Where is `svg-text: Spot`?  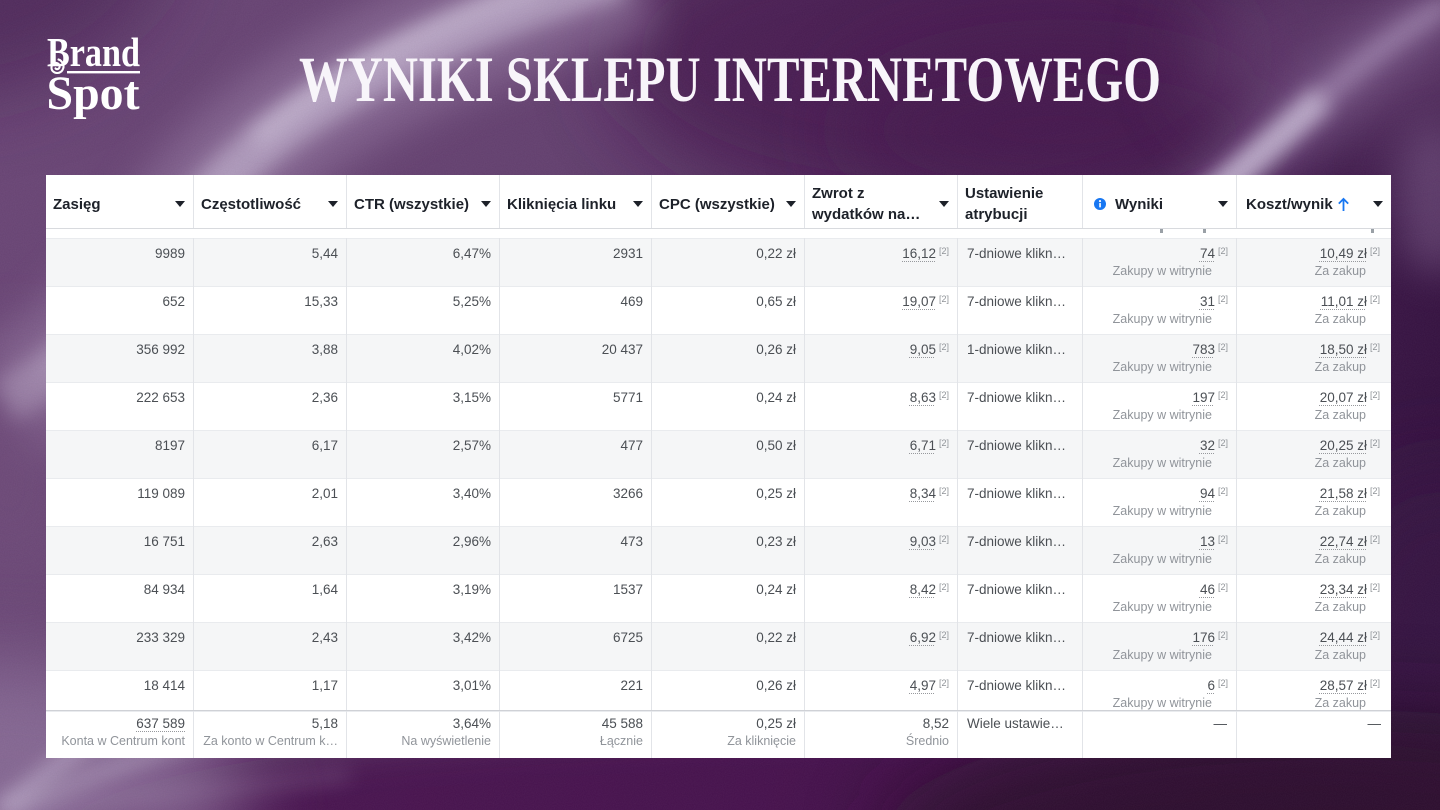 svg-text: Spot is located at coordinates (93, 93).